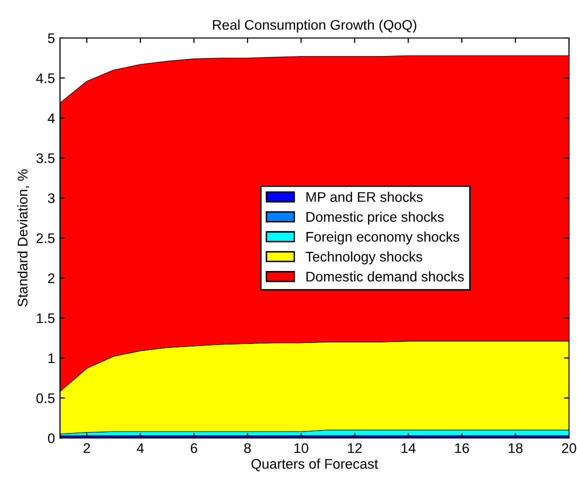  I want to click on x-tick-label: 6, so click(194, 448).